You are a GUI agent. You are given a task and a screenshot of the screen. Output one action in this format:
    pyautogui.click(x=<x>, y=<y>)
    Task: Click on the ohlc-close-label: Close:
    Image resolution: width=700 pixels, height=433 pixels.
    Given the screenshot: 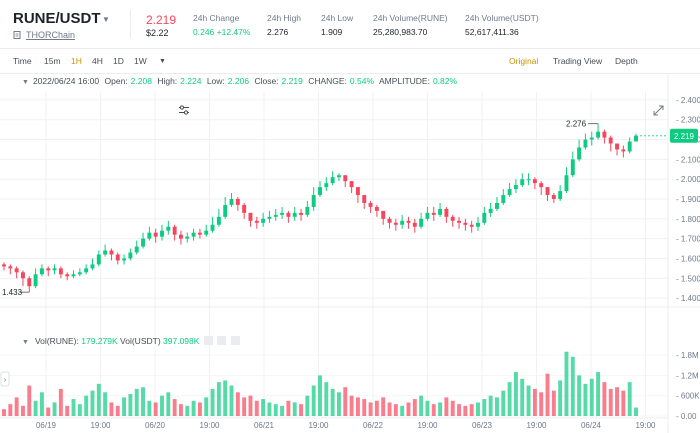 What is the action you would take?
    pyautogui.click(x=266, y=81)
    